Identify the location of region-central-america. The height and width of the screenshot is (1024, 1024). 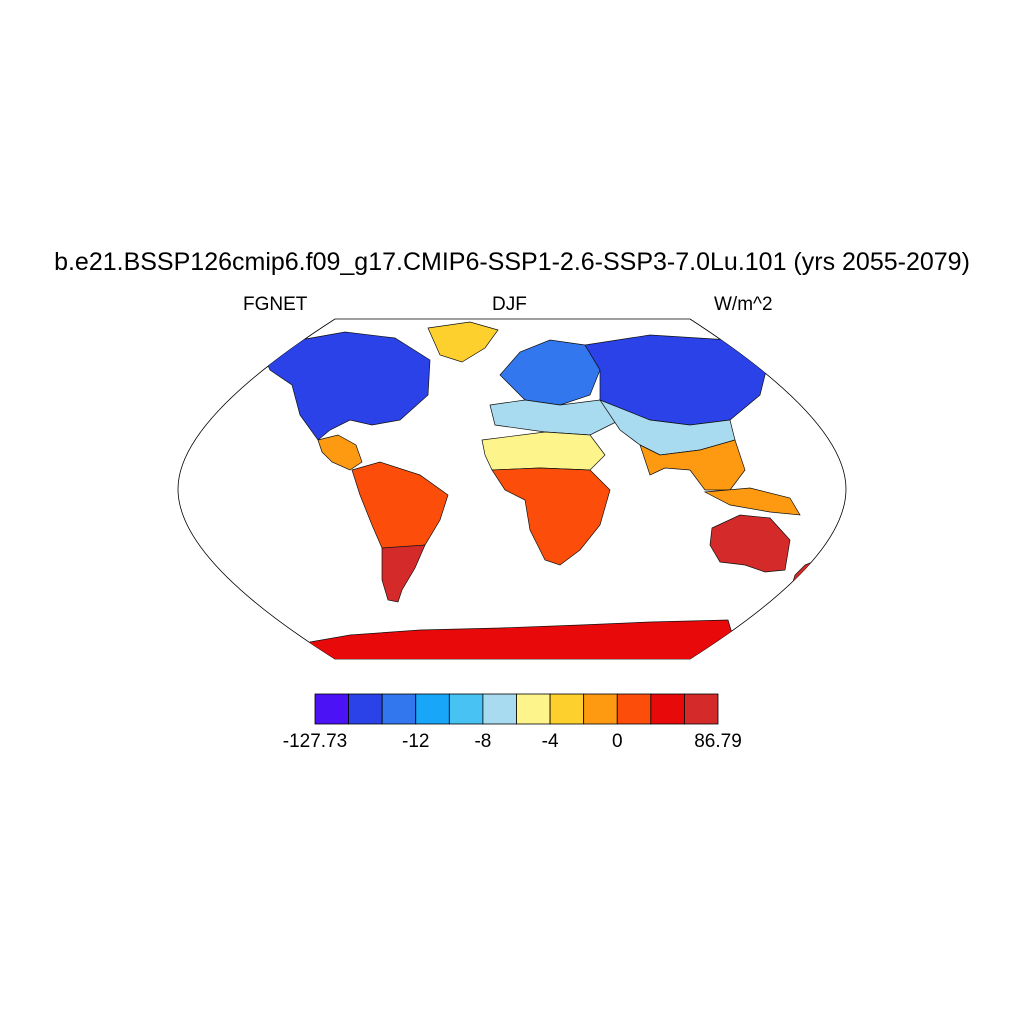
(340, 452).